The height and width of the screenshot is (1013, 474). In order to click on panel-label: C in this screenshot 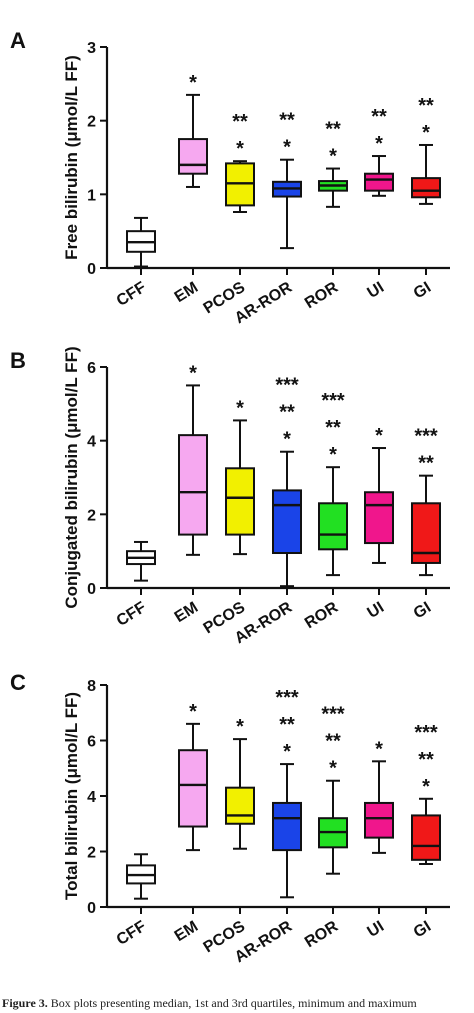, I will do `click(18, 682)`.